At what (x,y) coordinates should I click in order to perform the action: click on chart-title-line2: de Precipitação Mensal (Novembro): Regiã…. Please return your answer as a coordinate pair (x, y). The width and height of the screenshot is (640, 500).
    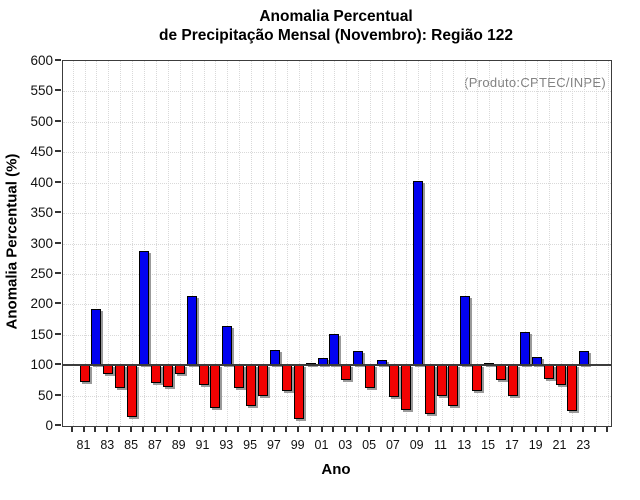
    Looking at the image, I should click on (336, 35).